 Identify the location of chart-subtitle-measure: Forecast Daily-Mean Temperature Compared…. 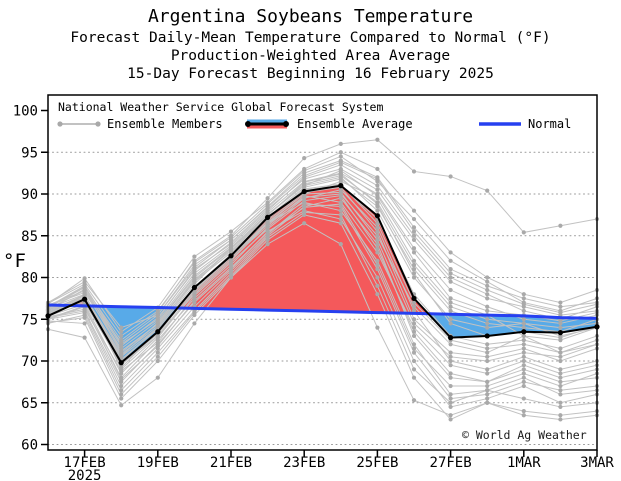
(310, 38).